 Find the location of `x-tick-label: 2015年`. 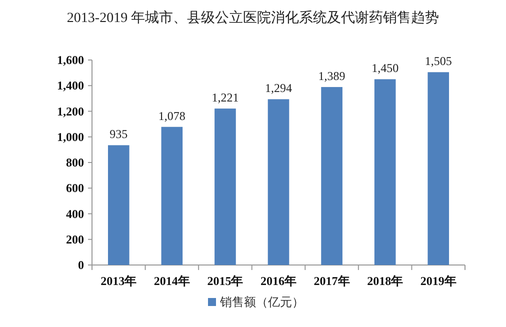

x-tick-label: 2015年 is located at coordinates (225, 281).